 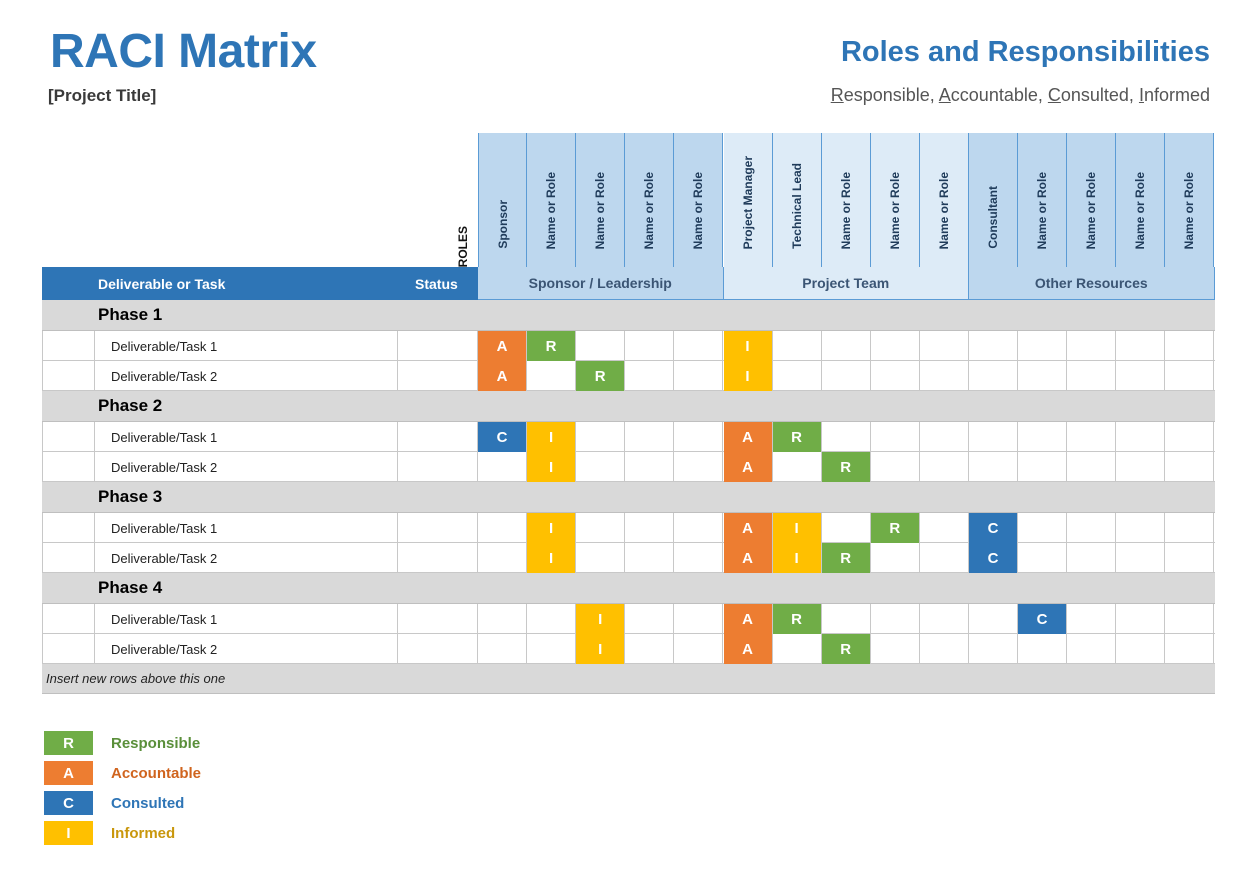 I want to click on role-header-12: Name or Role, so click(x=1043, y=200).